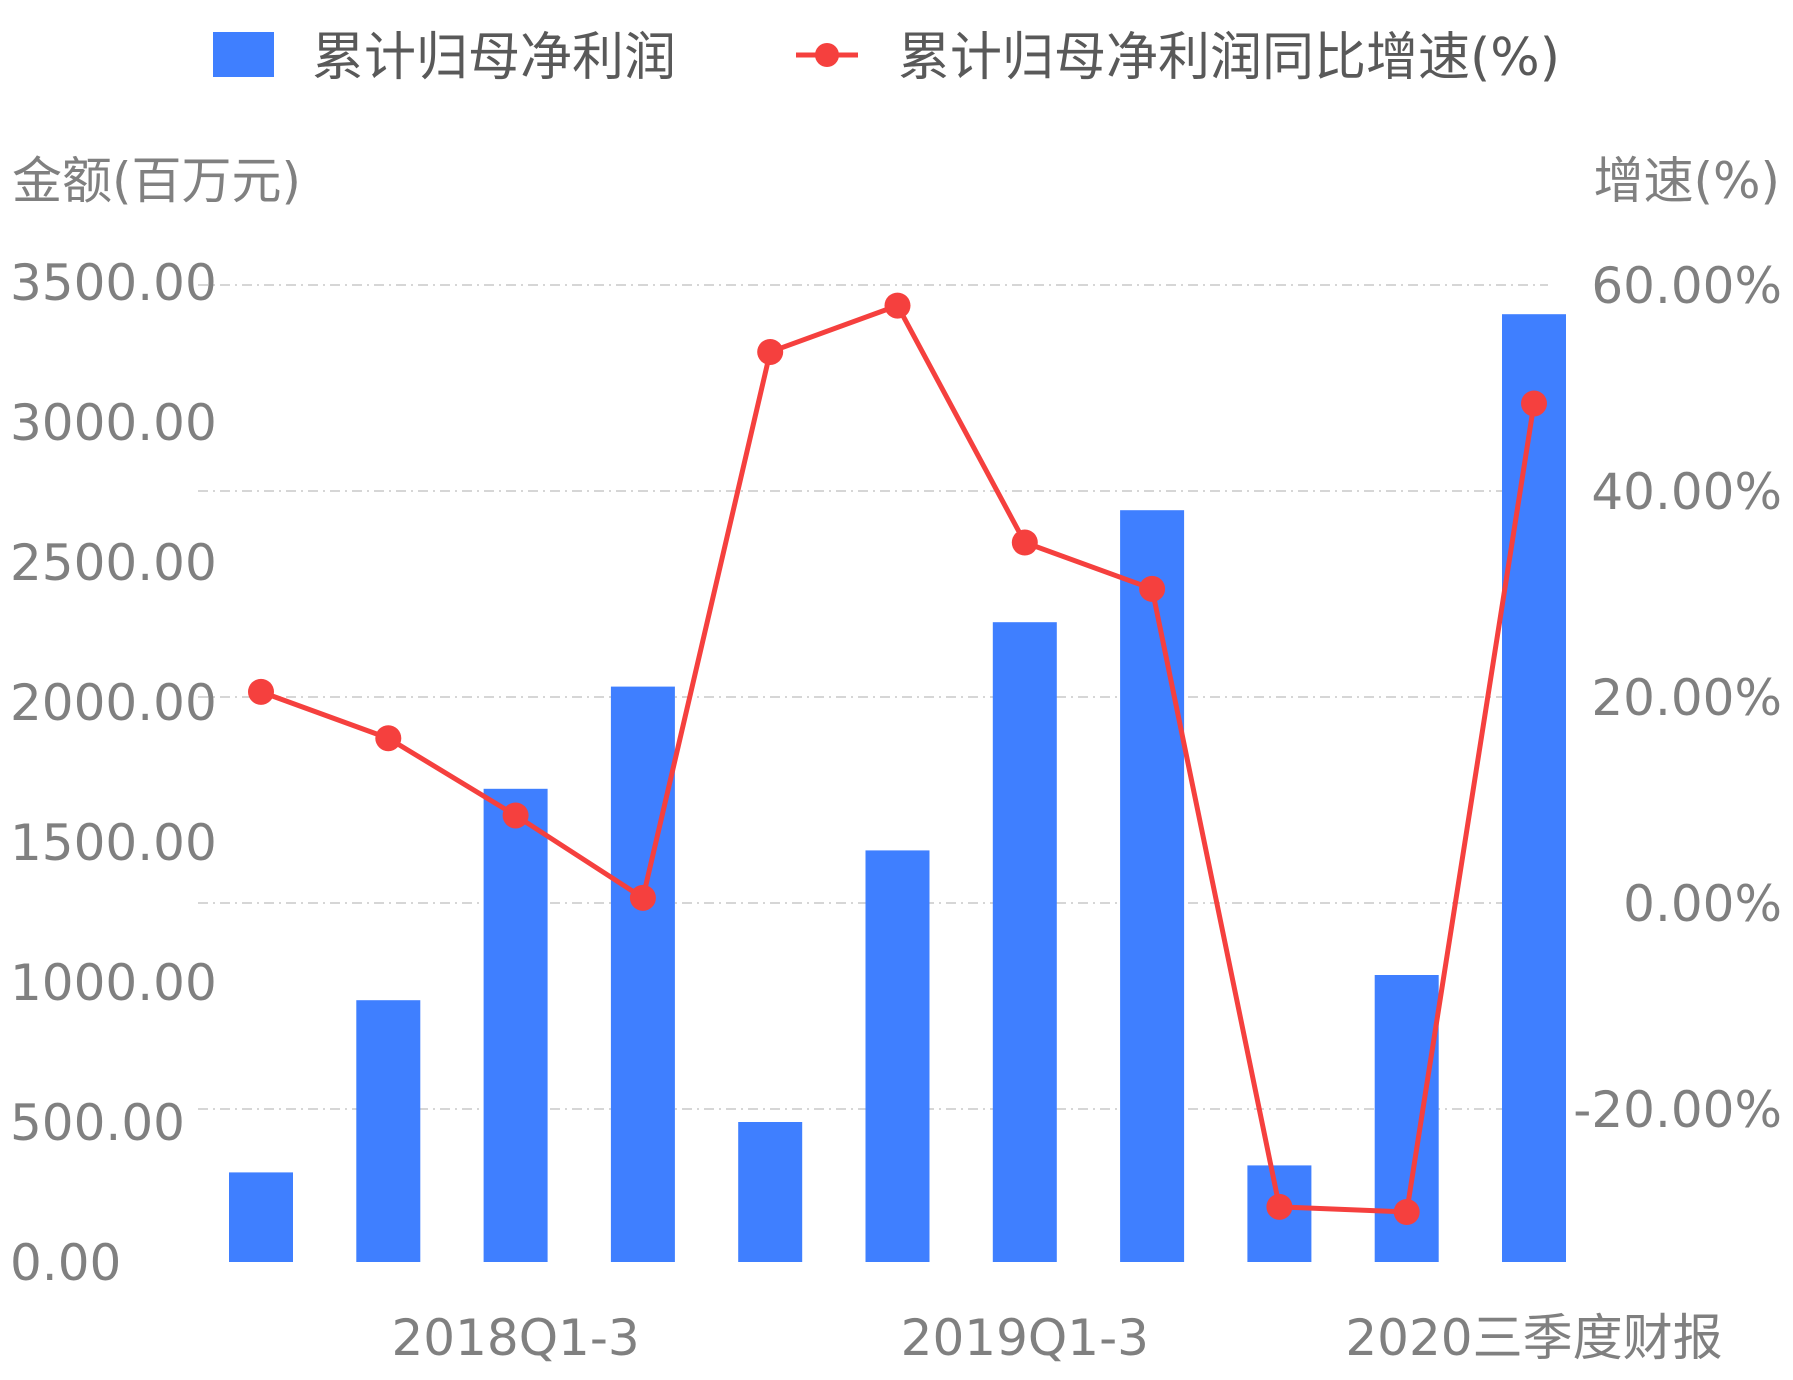 This screenshot has width=1793, height=1380. I want to click on y-left-tick-label: 0.00, so click(65, 1263).